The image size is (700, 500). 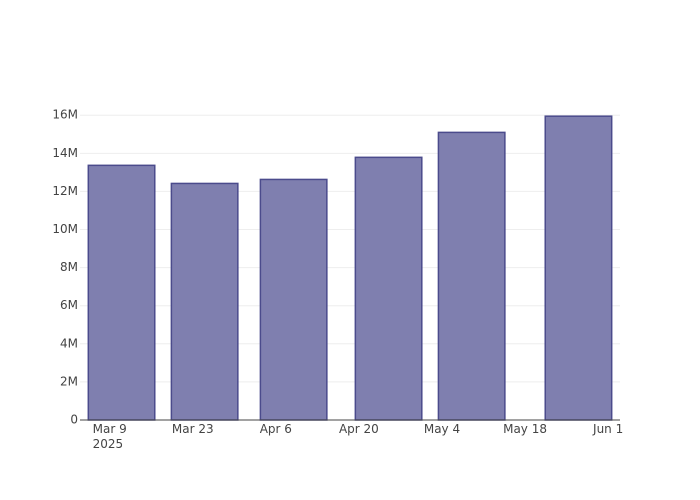 What do you see at coordinates (65, 115) in the screenshot?
I see `y-tick-label: 16M` at bounding box center [65, 115].